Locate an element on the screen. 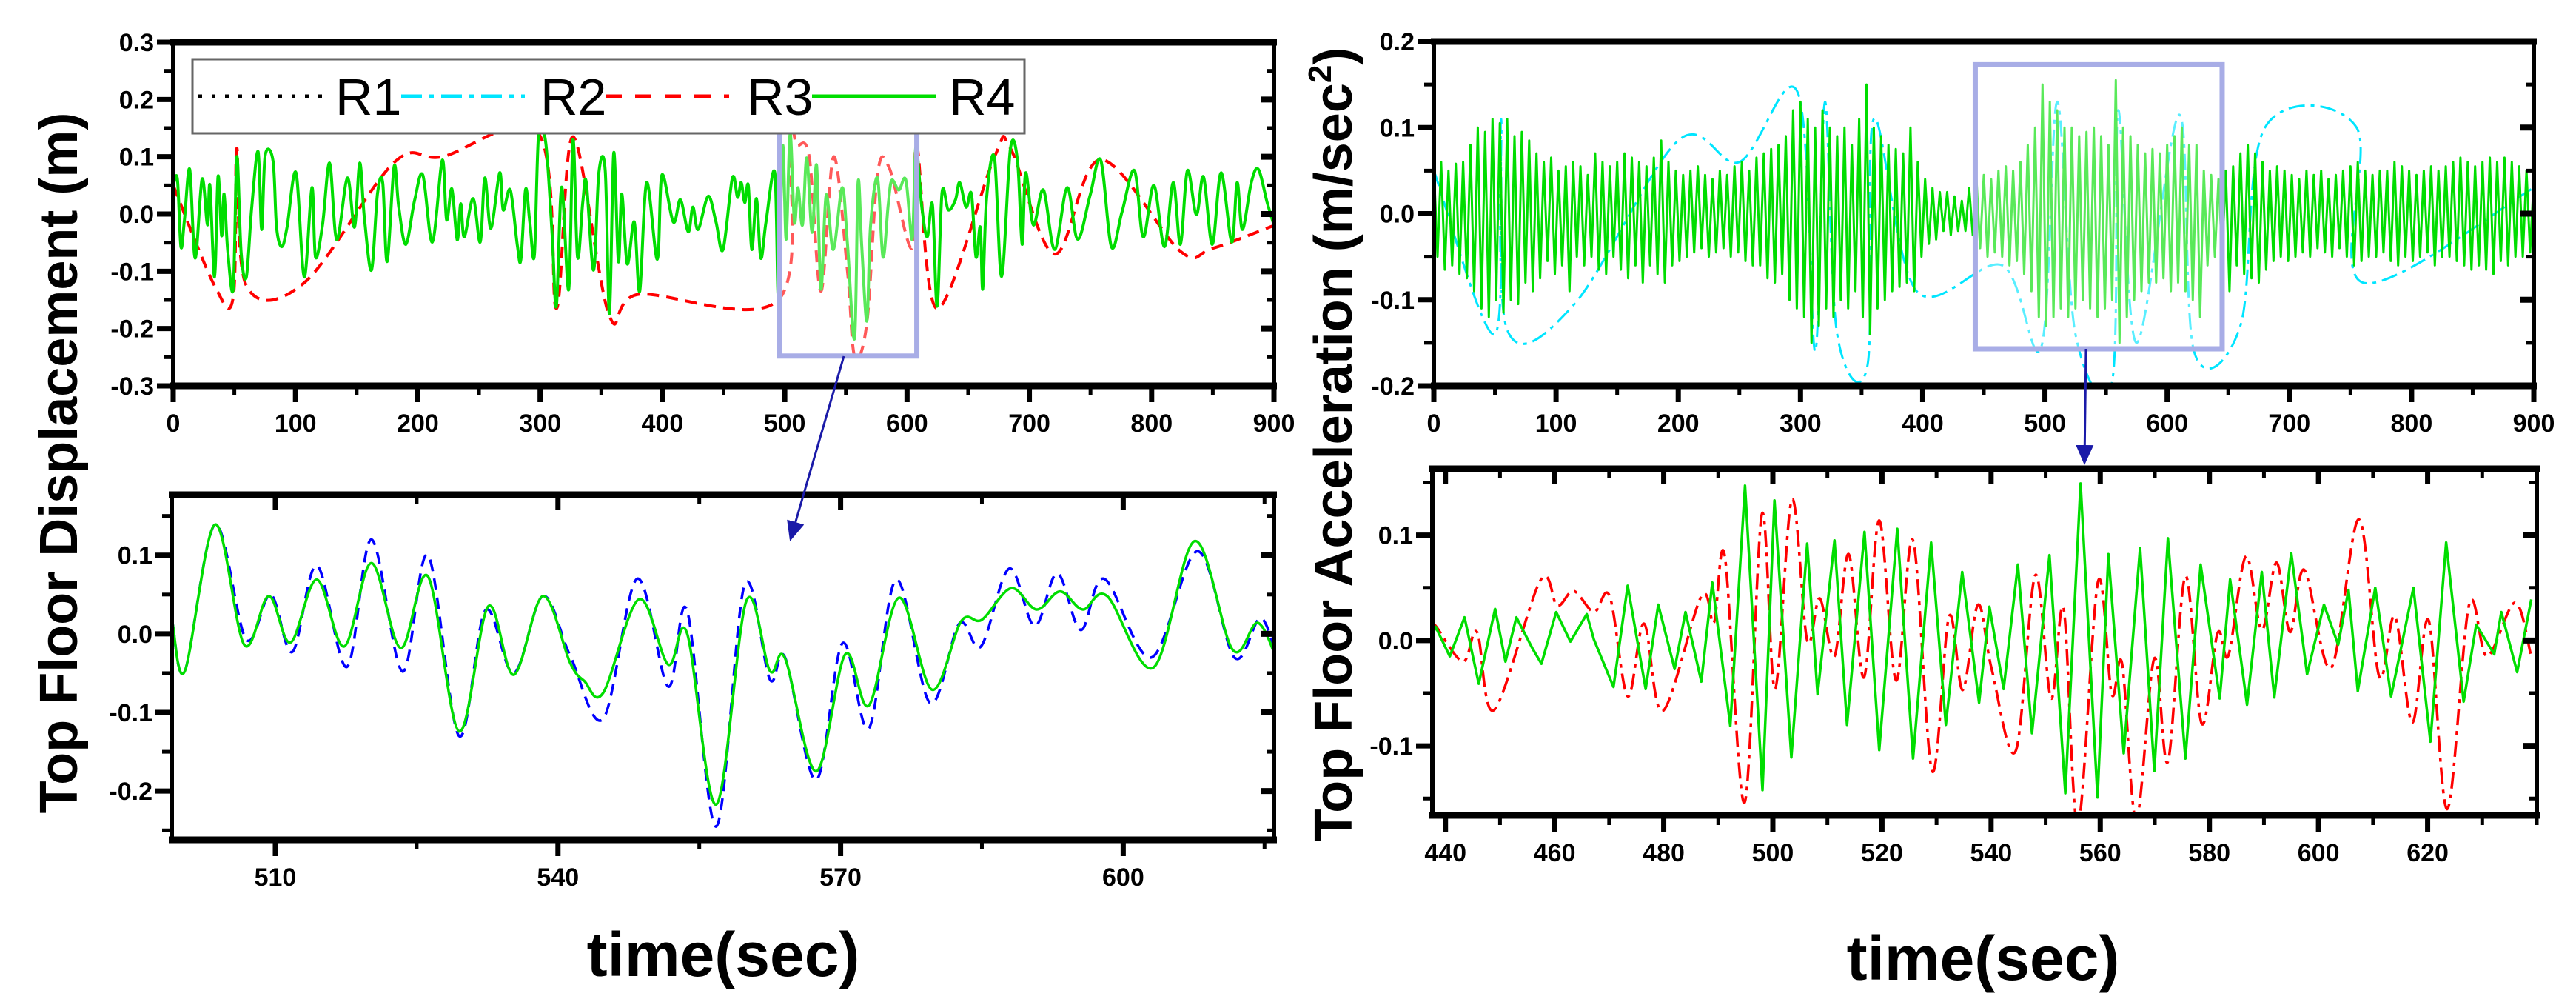 The image size is (2576, 1002). zoom-arrow-right is located at coordinates (2085, 406).